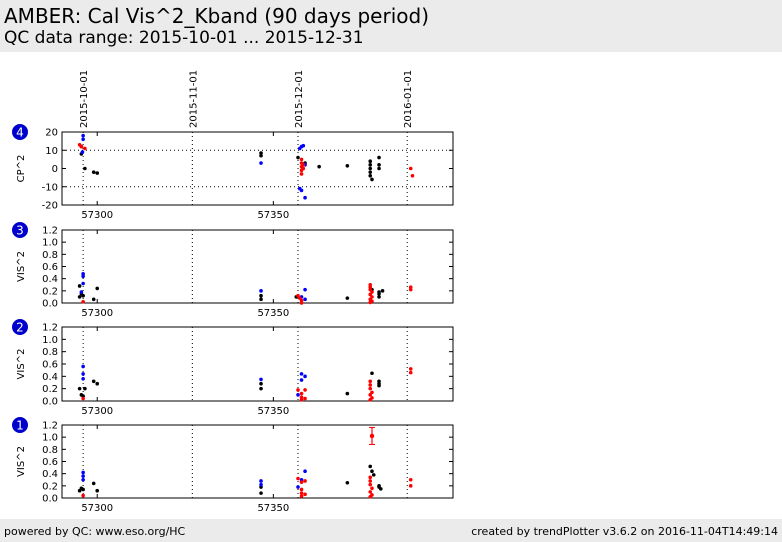 Image resolution: width=782 pixels, height=542 pixels. What do you see at coordinates (257, 266) in the screenshot?
I see `panel-frame` at bounding box center [257, 266].